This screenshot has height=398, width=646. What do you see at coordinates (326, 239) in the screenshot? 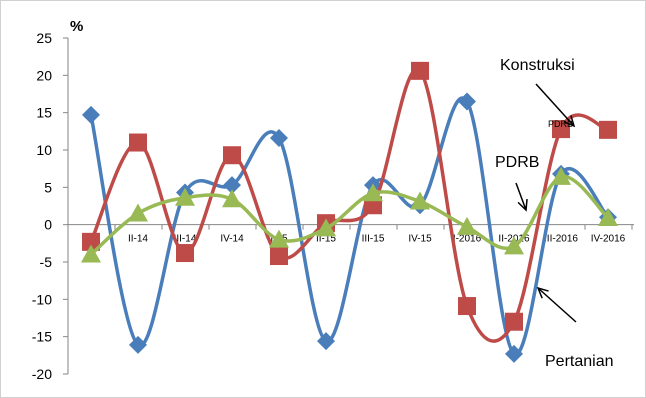
I see `x-tick-label: II-15` at bounding box center [326, 239].